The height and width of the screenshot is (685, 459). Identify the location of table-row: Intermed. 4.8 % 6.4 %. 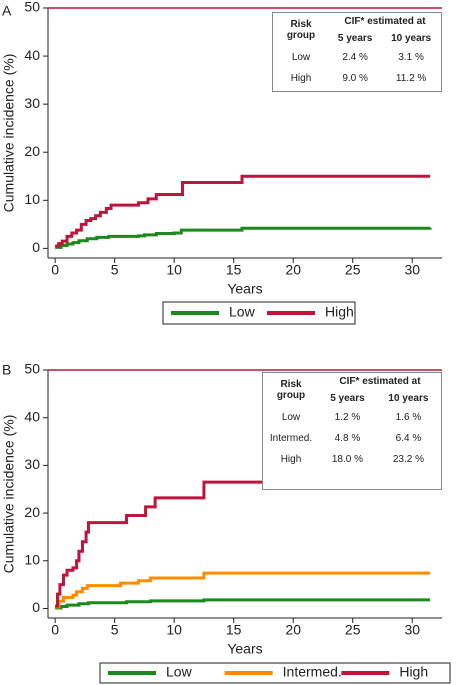
(352, 438).